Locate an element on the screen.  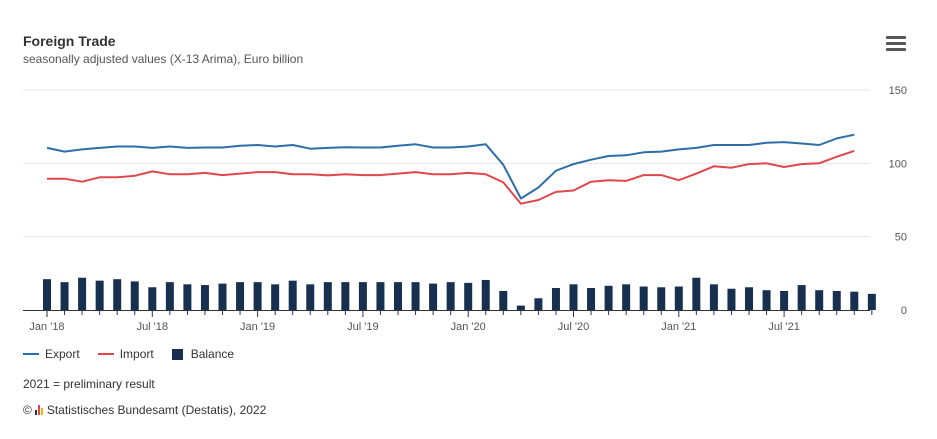
legend-label-import: Import is located at coordinates (136, 354).